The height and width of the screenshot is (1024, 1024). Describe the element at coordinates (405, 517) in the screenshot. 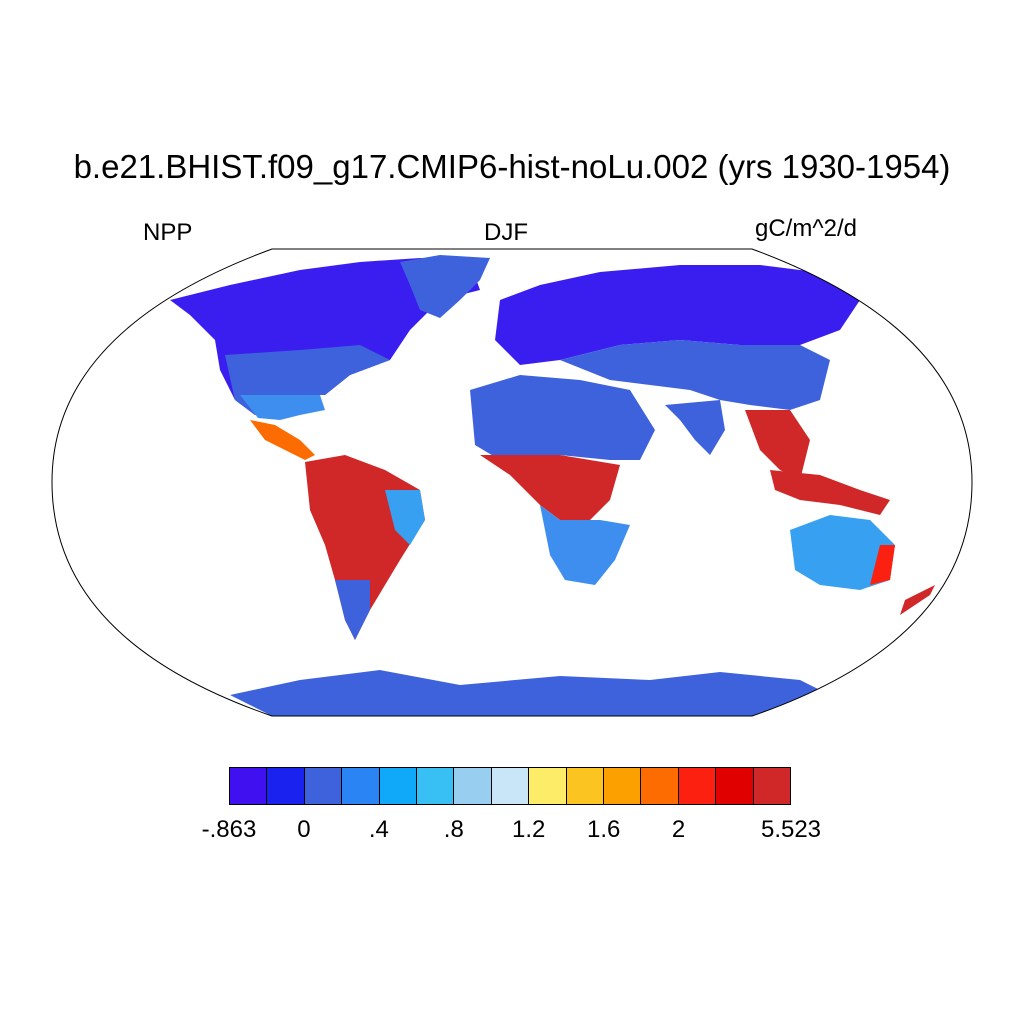

I see `south-america-east` at that location.